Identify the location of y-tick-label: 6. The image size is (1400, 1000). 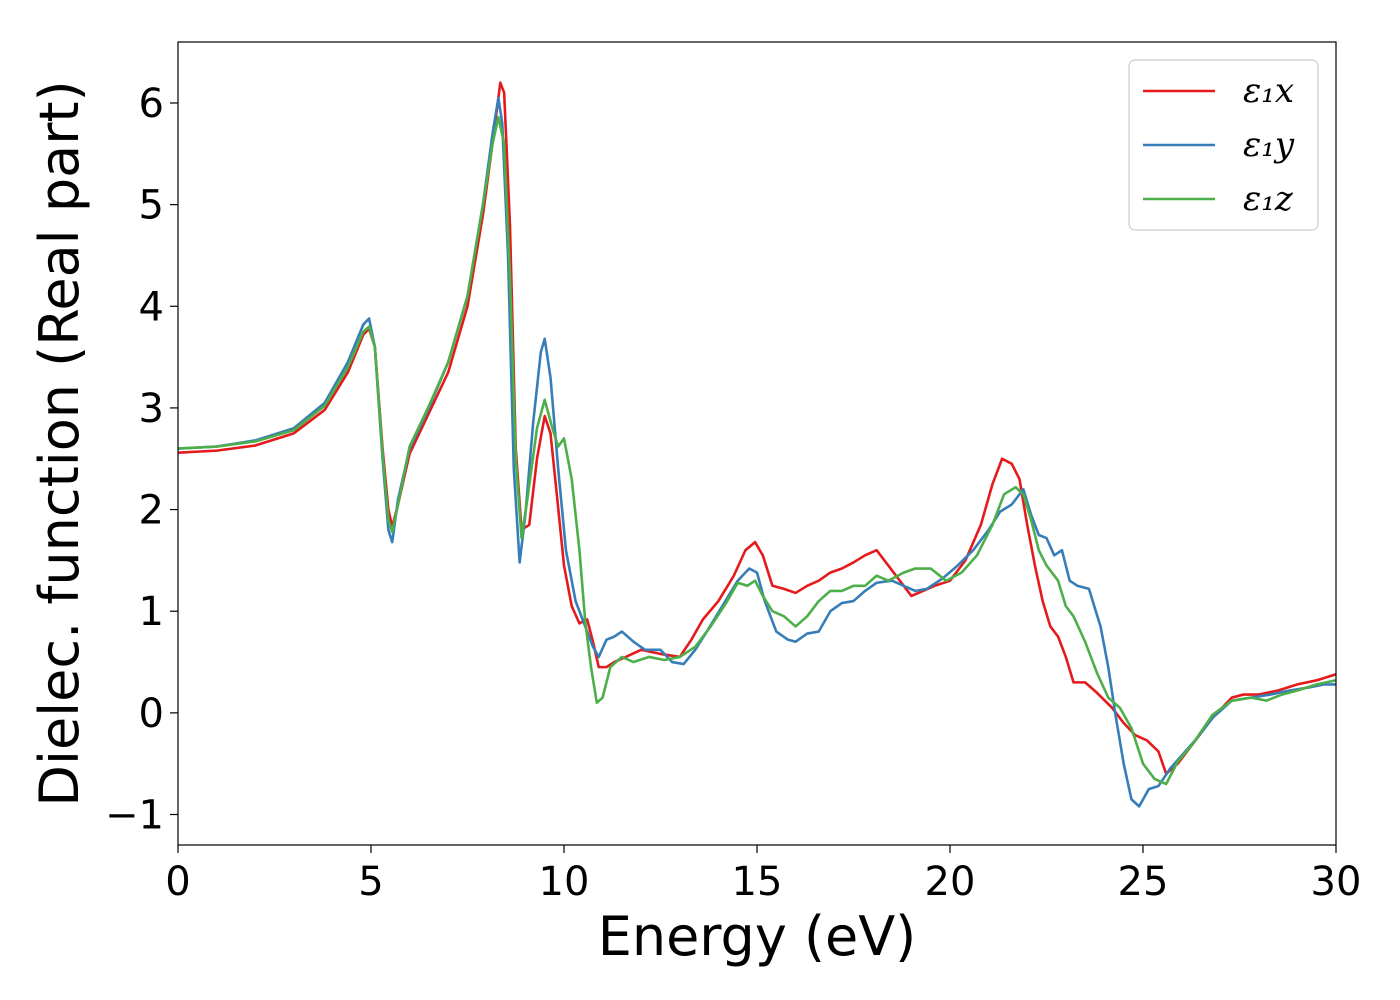
(151, 104).